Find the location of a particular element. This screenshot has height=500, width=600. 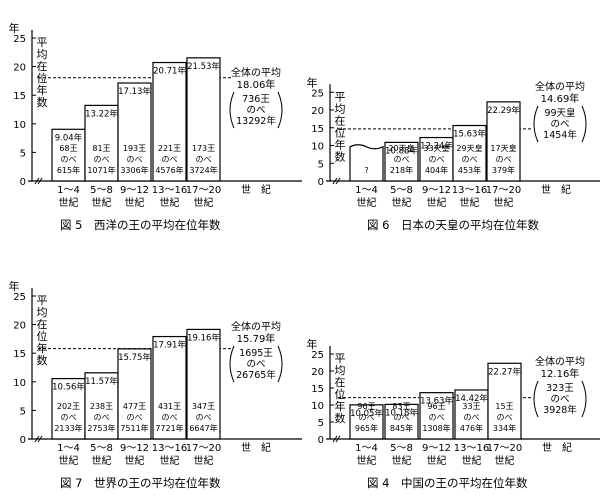

bar-value-label: 11.57年 is located at coordinates (101, 381).